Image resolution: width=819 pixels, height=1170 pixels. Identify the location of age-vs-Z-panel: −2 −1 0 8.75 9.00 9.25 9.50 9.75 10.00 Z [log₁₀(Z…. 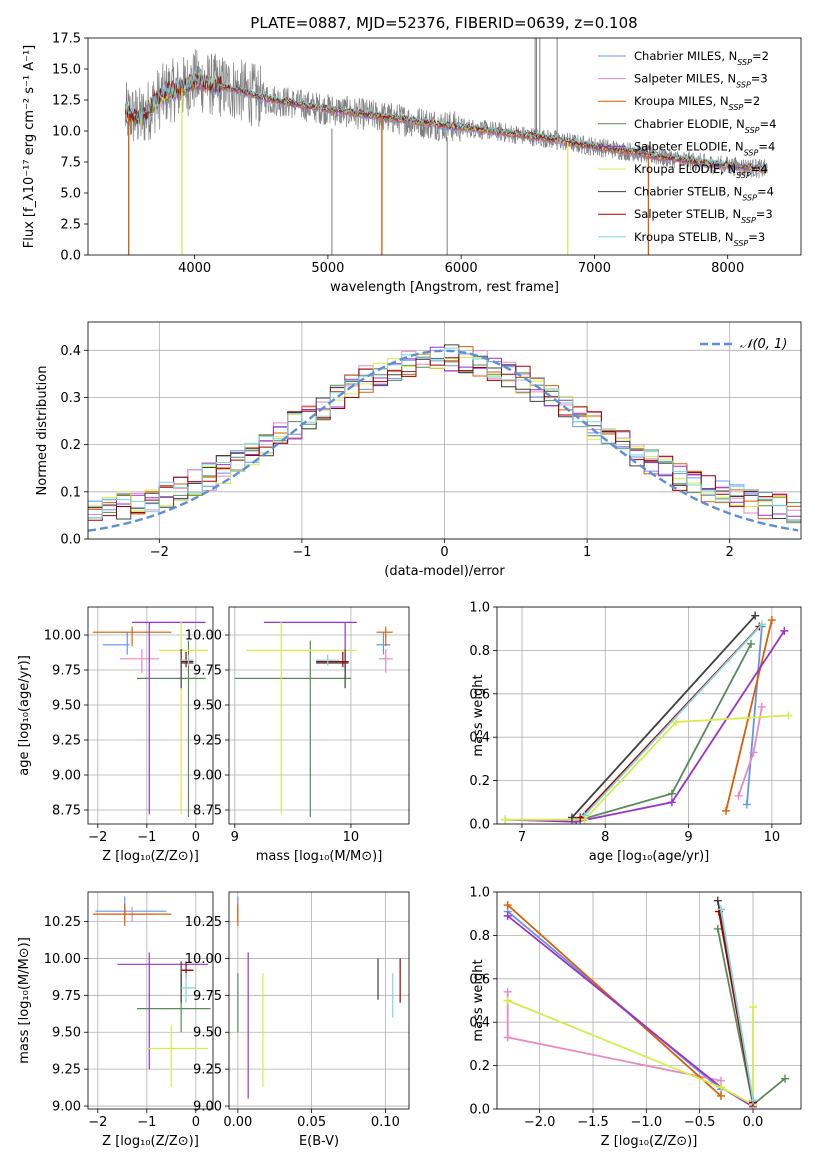
(115, 735).